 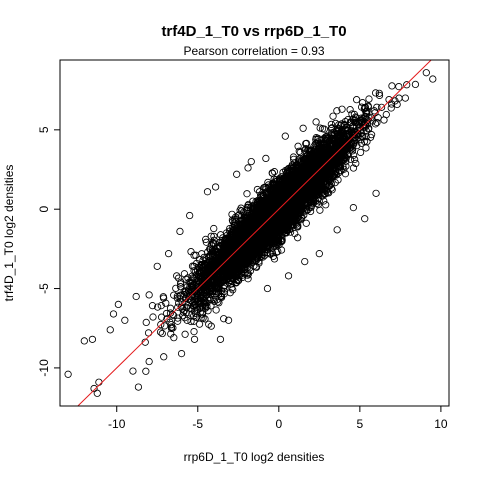 I want to click on chart-subtitle: Pearson correlation = 0.93, so click(x=253, y=51).